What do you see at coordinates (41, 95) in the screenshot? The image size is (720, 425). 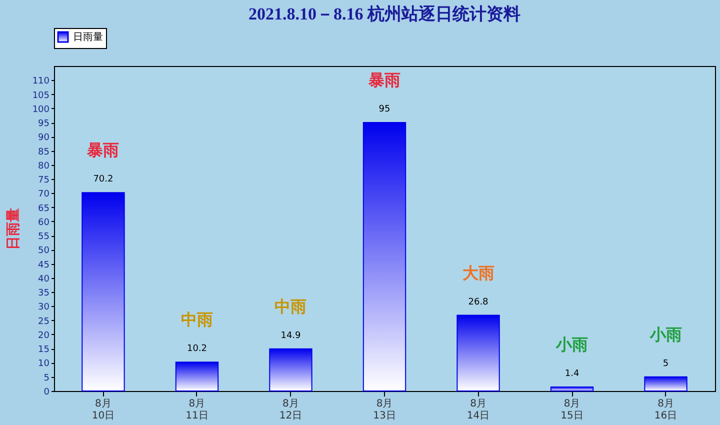 I see `y-tick-label: 105` at bounding box center [41, 95].